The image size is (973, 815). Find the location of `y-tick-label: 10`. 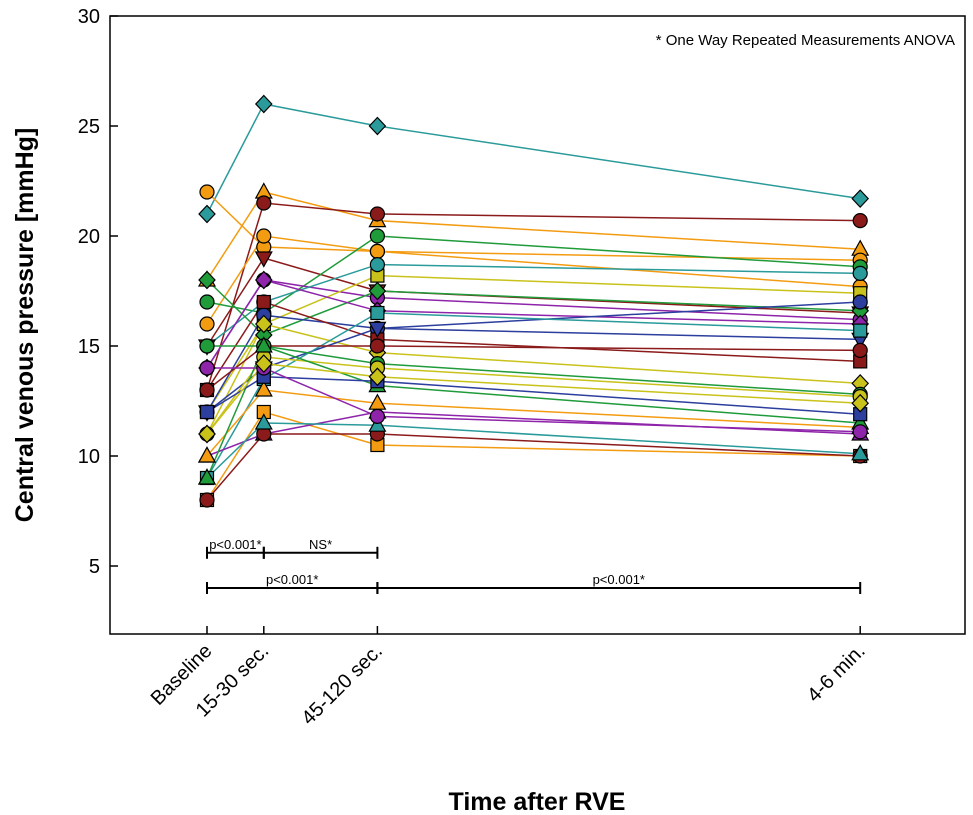

y-tick-label: 10 is located at coordinates (89, 457).